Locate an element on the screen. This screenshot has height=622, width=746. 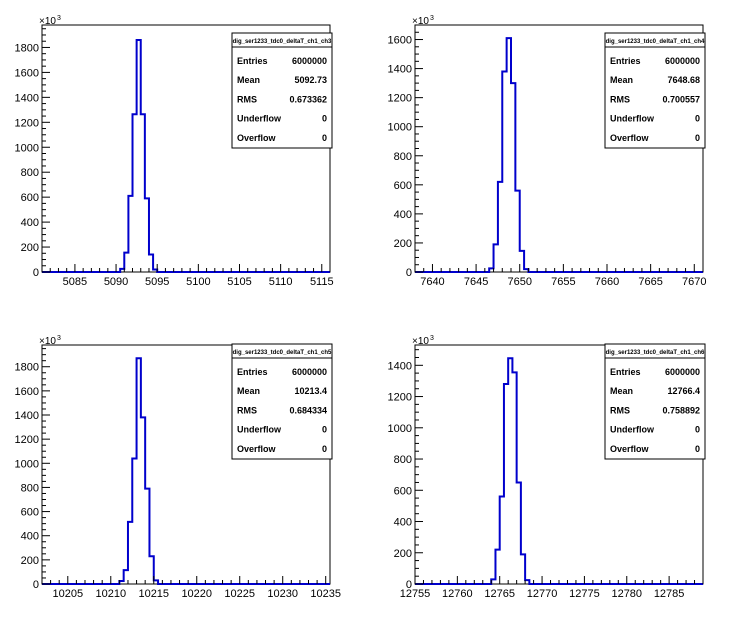
x-tick-label: 7655 is located at coordinates (563, 282).